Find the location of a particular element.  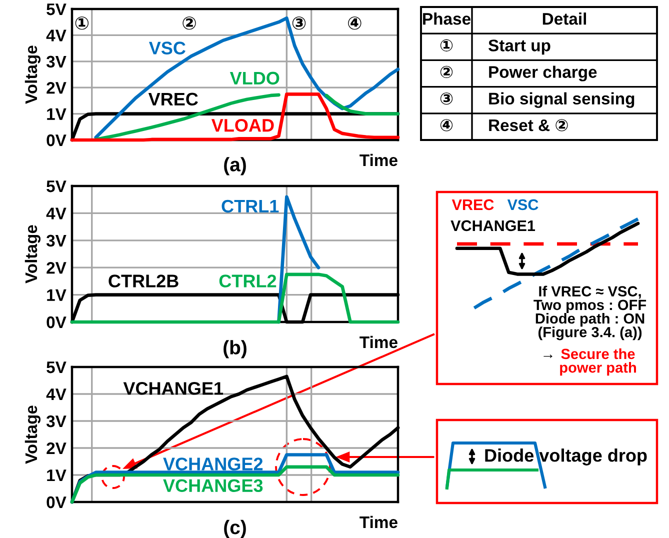

text: VSC is located at coordinates (522, 204).